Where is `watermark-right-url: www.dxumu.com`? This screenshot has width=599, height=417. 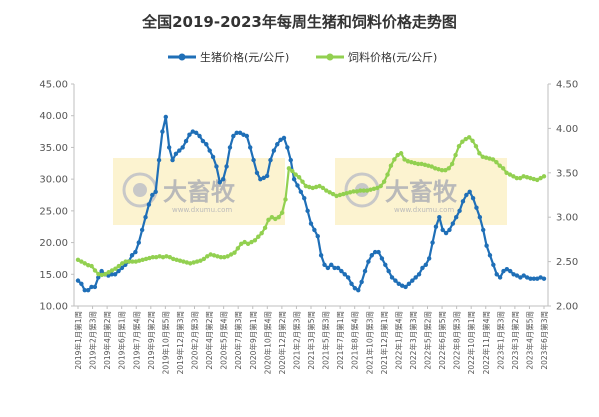 watermark-right-url: www.dxumu.com is located at coordinates (424, 210).